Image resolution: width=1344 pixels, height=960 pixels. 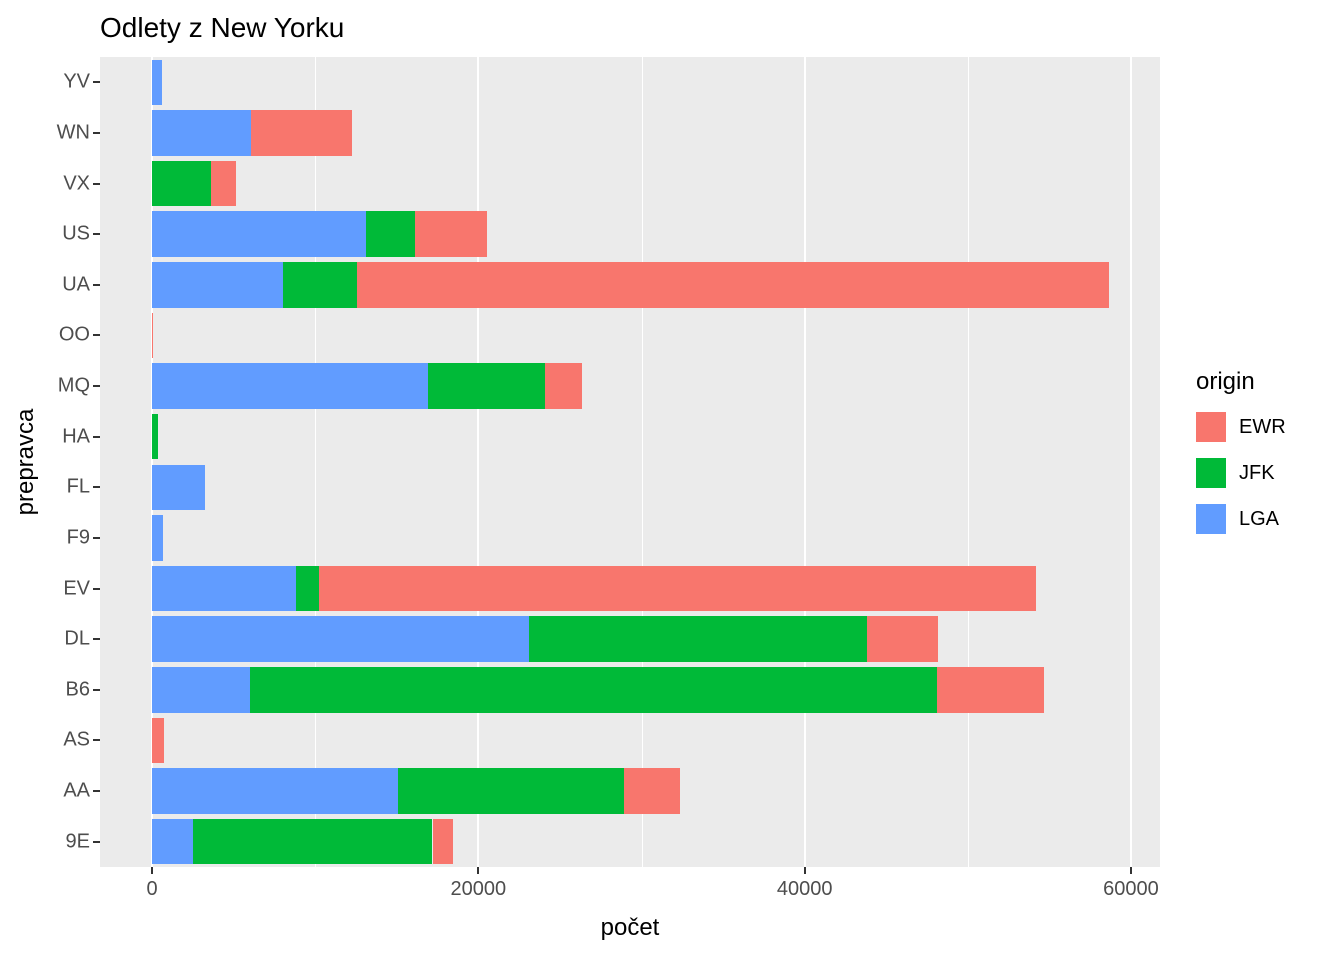 I want to click on bar-UA-LGA, so click(x=218, y=285).